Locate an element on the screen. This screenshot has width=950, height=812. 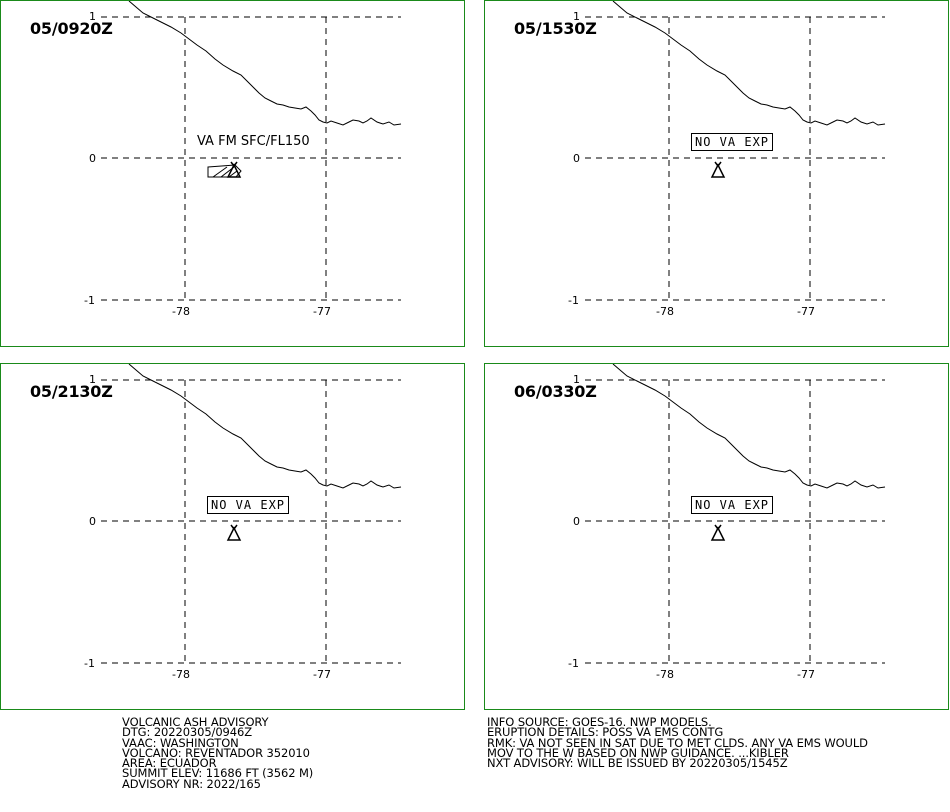
advisory-line: SUMMIT ELEV: 11686 FT (3562 M) is located at coordinates (218, 773).